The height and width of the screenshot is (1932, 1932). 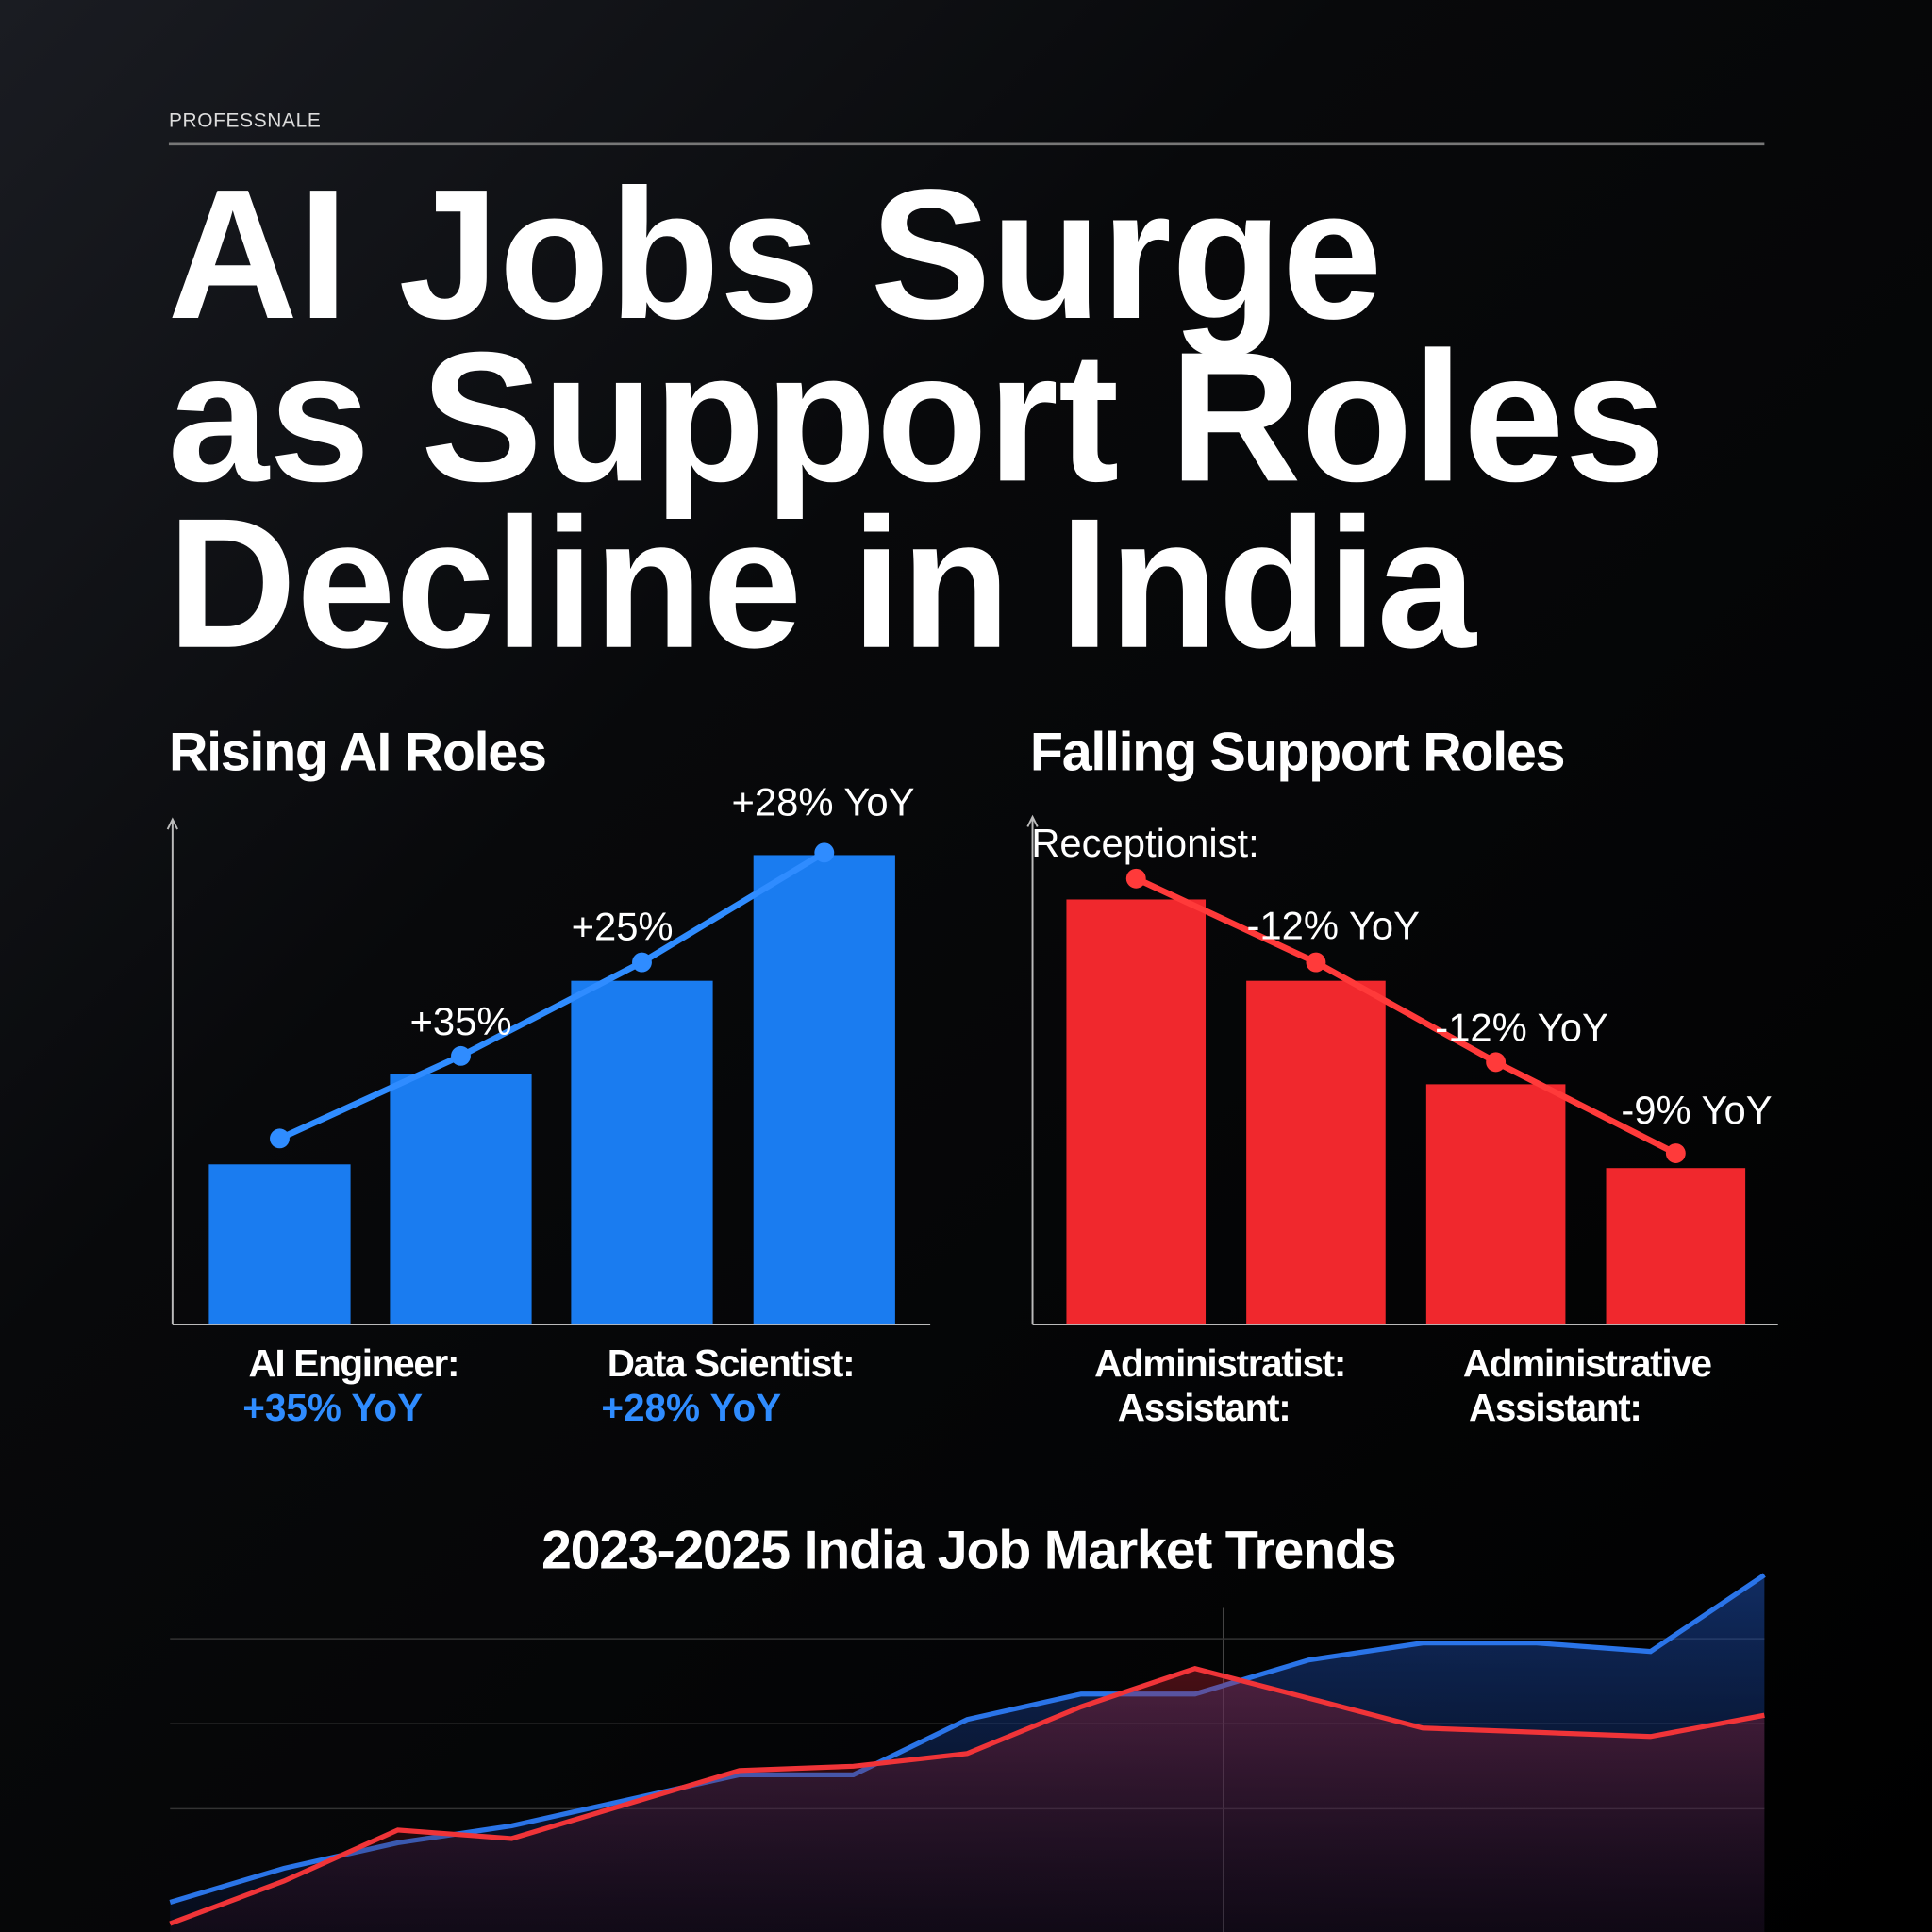 What do you see at coordinates (354, 1363) in the screenshot?
I see `category-label: AI Engineer:` at bounding box center [354, 1363].